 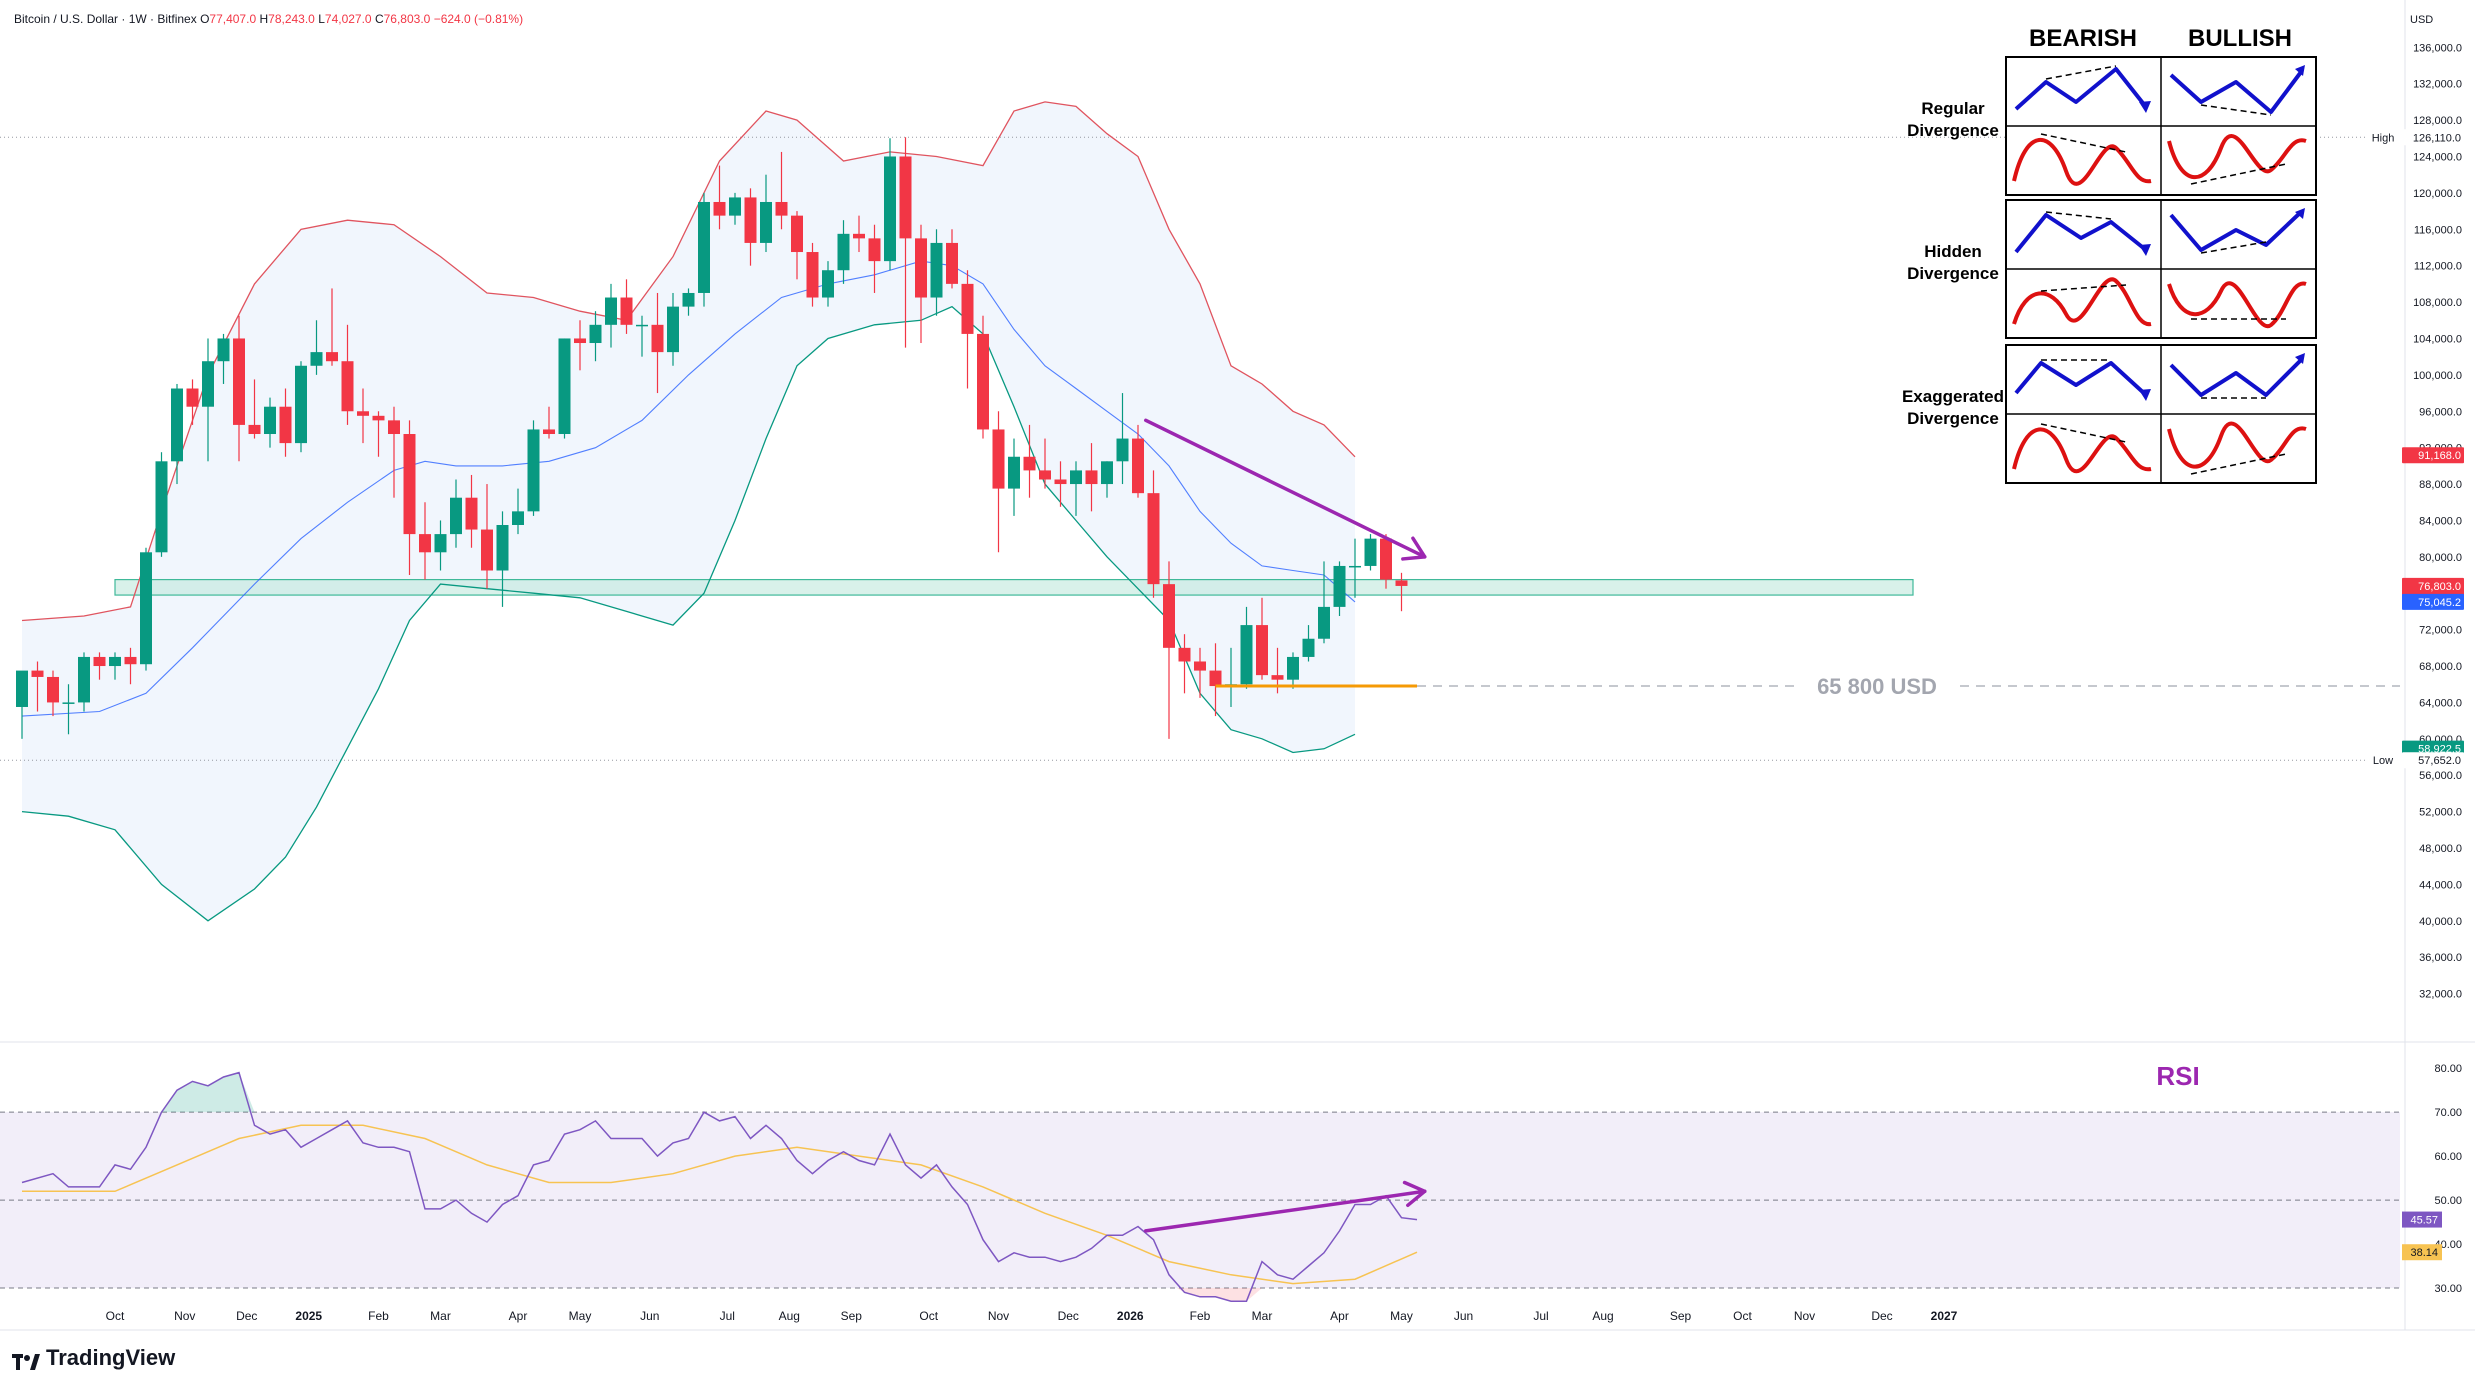 What do you see at coordinates (1953, 108) in the screenshot?
I see `legend-row-label: Regular` at bounding box center [1953, 108].